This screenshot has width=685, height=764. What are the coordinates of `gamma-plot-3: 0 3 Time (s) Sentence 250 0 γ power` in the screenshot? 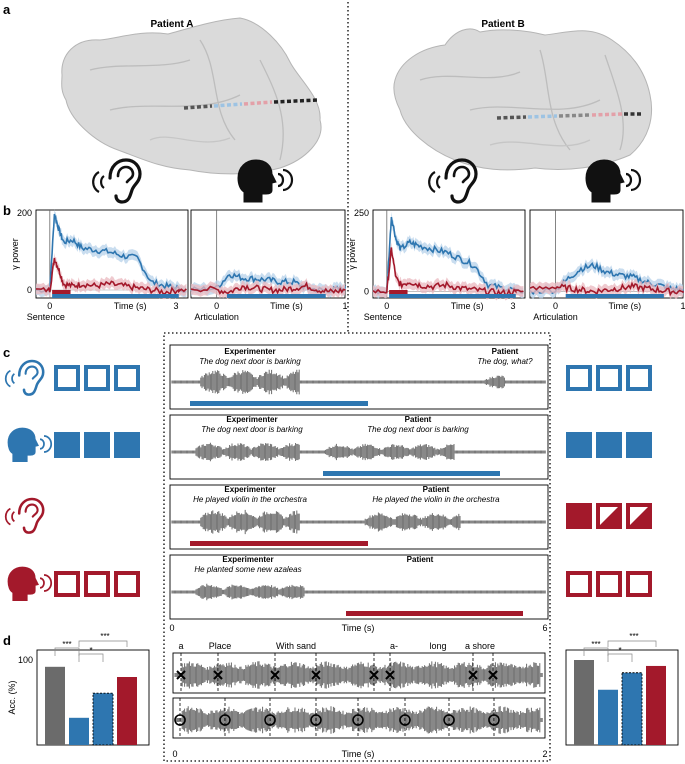 It's located at (436, 265).